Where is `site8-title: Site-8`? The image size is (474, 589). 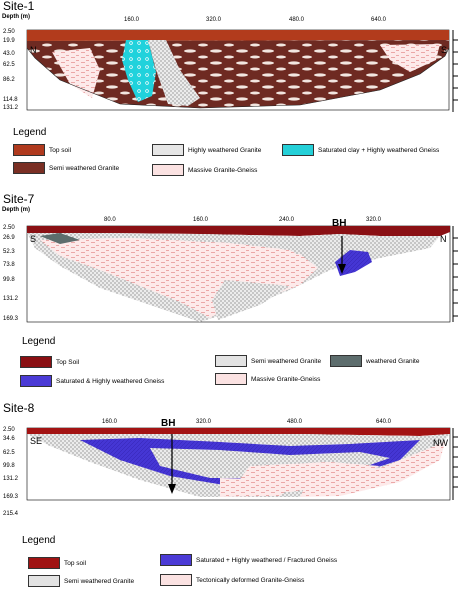
site8-title: Site-8 is located at coordinates (19, 408).